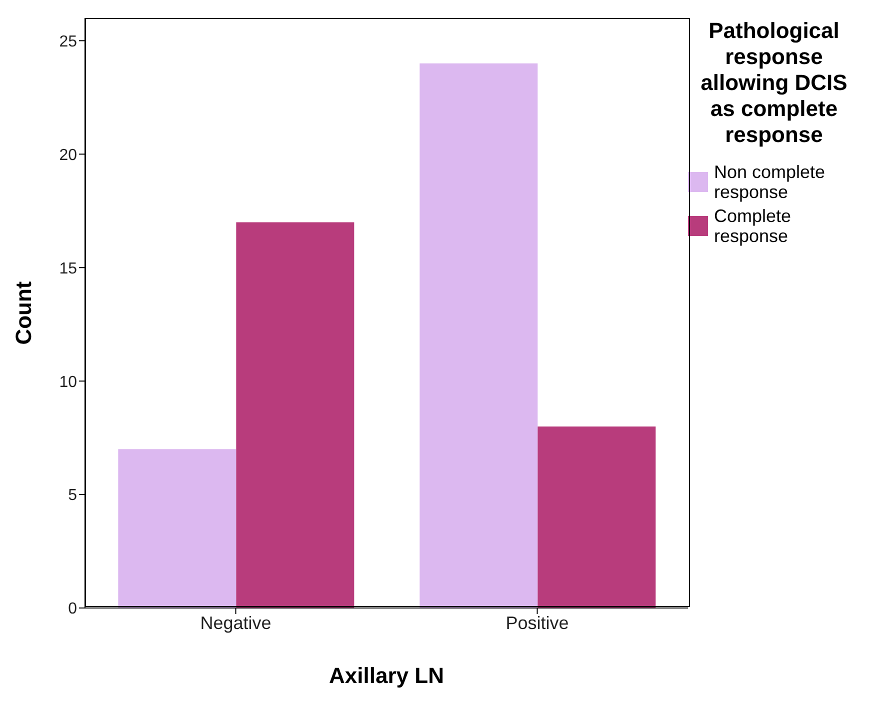  I want to click on y-tick-label: 20, so click(68, 155).